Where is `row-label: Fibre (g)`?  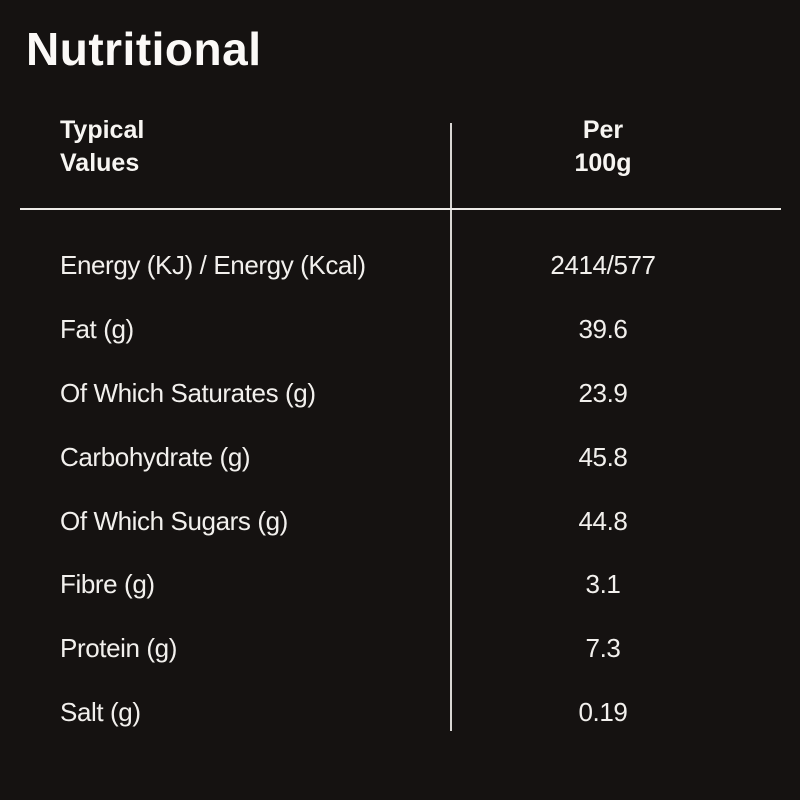 row-label: Fibre (g) is located at coordinates (107, 584).